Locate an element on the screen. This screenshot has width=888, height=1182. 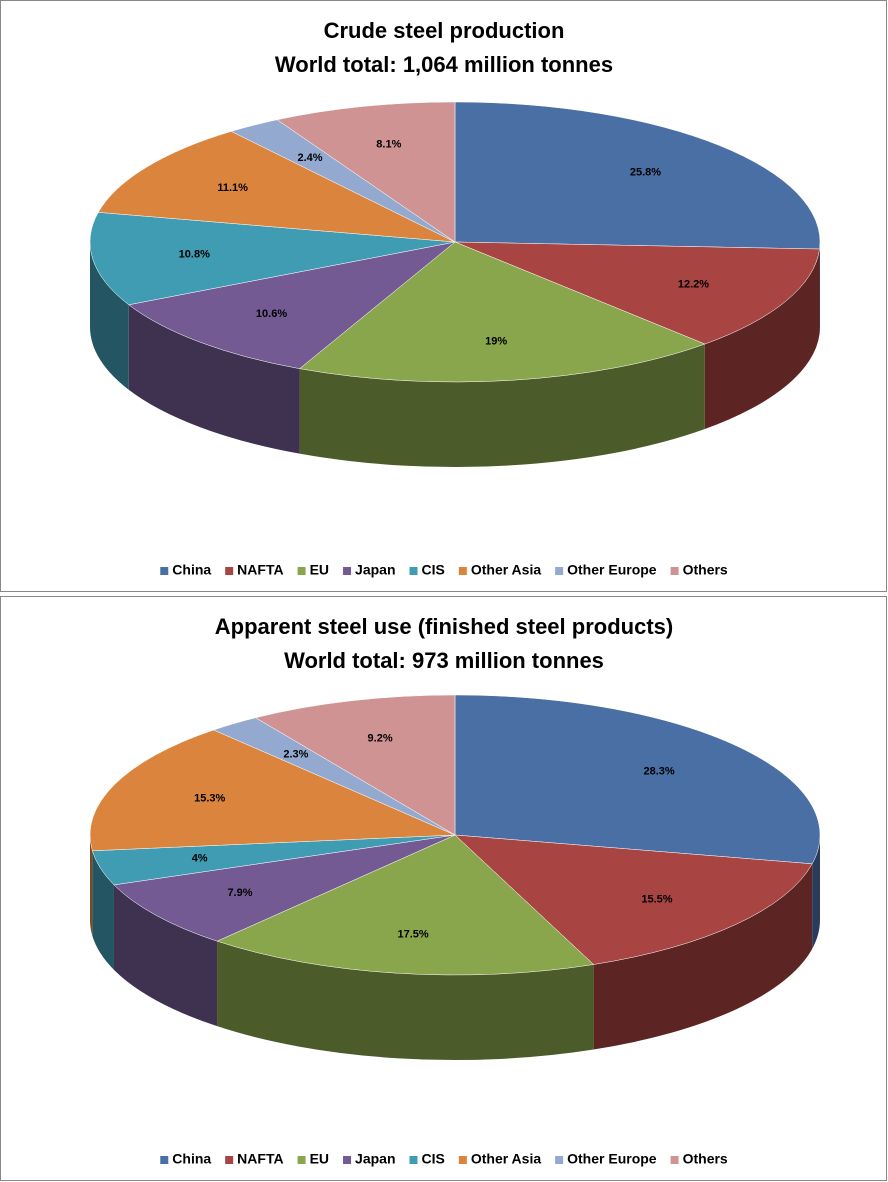
chart-subtitle: World total: 973 million tonnes is located at coordinates (444, 660).